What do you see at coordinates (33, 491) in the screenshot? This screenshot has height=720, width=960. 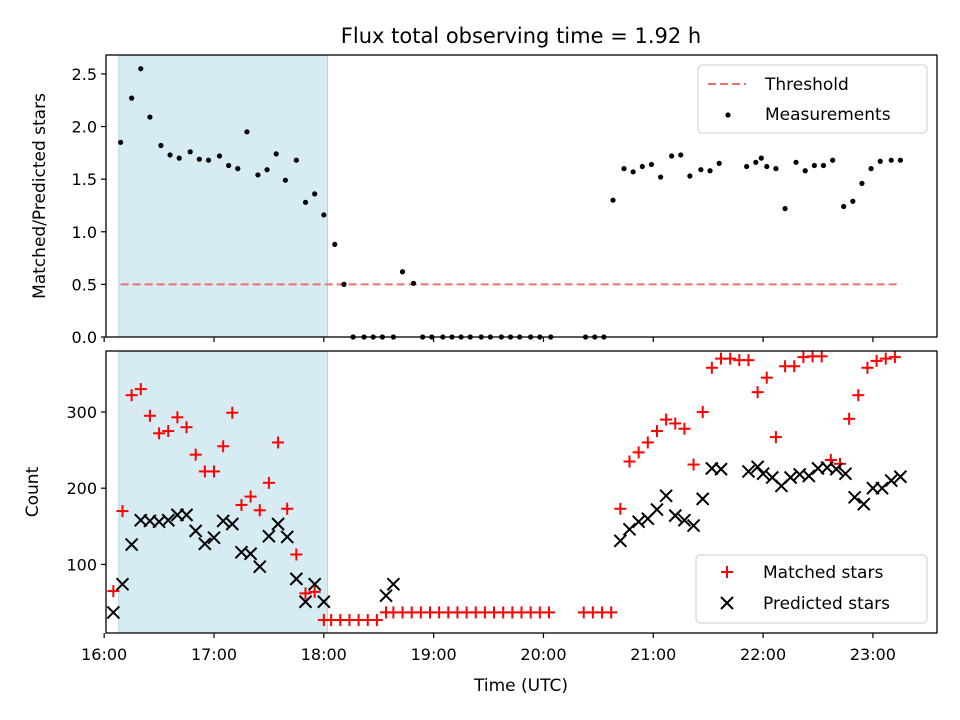 I see `count-y-axis-label: Count` at bounding box center [33, 491].